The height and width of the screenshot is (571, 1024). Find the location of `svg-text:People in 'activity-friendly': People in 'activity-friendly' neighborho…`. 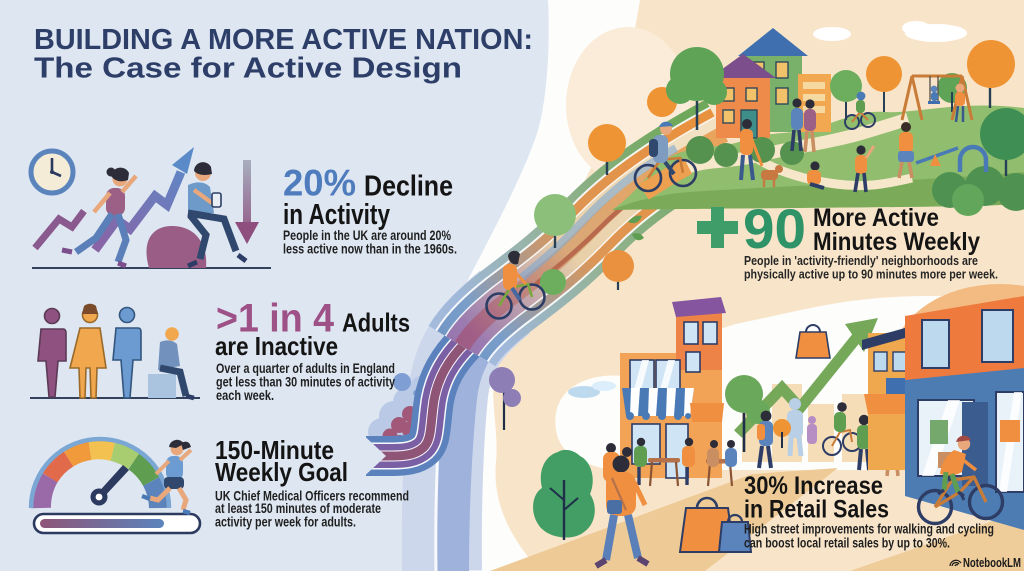

svg-text:People in 'activity-friendly': People in 'activity-friendly' neighborho… is located at coordinates (861, 260).